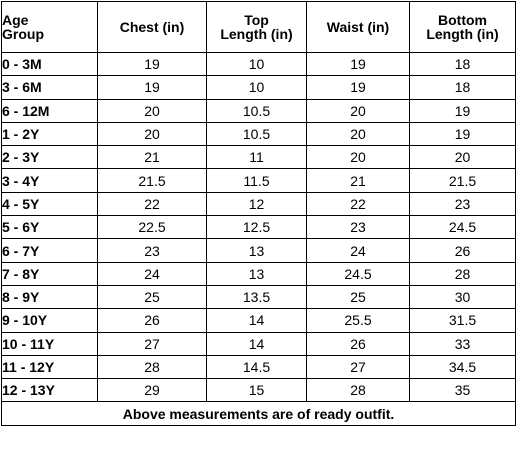 The image size is (517, 456). I want to click on bottom-length-cell: 35, so click(462, 390).